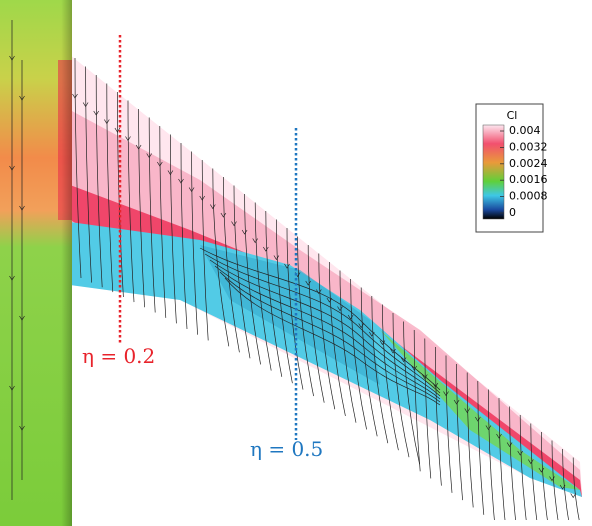 The image size is (592, 526). I want to click on colorbar-tick-label: 0.0024, so click(528, 163).